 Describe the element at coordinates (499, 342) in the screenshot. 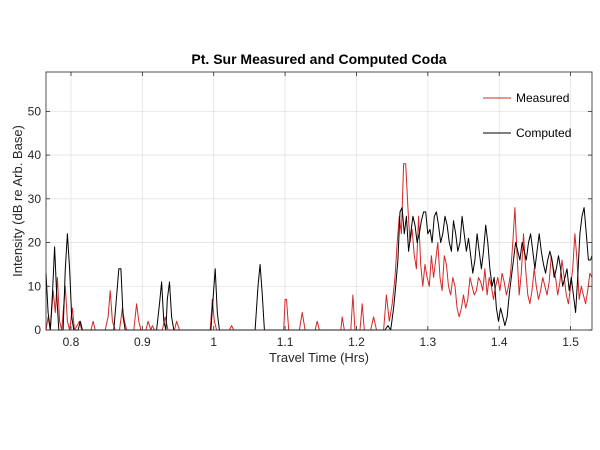

I see `x-tick-label: 1.4` at that location.